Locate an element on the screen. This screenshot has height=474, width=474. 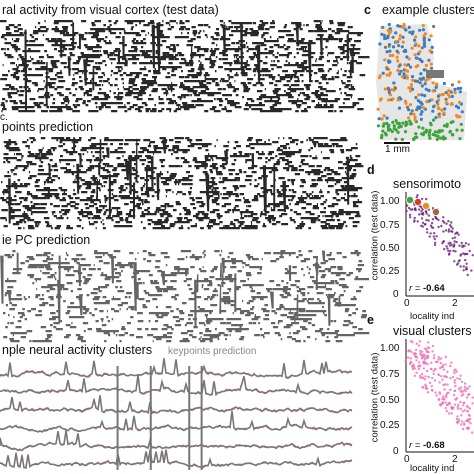
keypoints-title: points prediction is located at coordinates (48, 127).